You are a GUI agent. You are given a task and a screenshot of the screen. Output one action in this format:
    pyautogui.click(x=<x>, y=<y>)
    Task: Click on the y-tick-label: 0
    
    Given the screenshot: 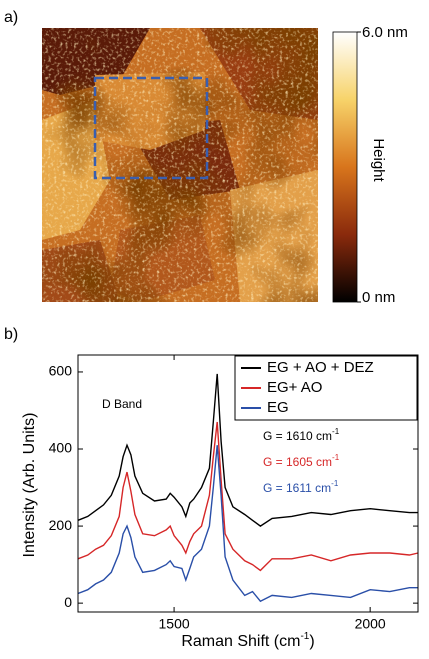 What is the action you would take?
    pyautogui.click(x=68, y=602)
    